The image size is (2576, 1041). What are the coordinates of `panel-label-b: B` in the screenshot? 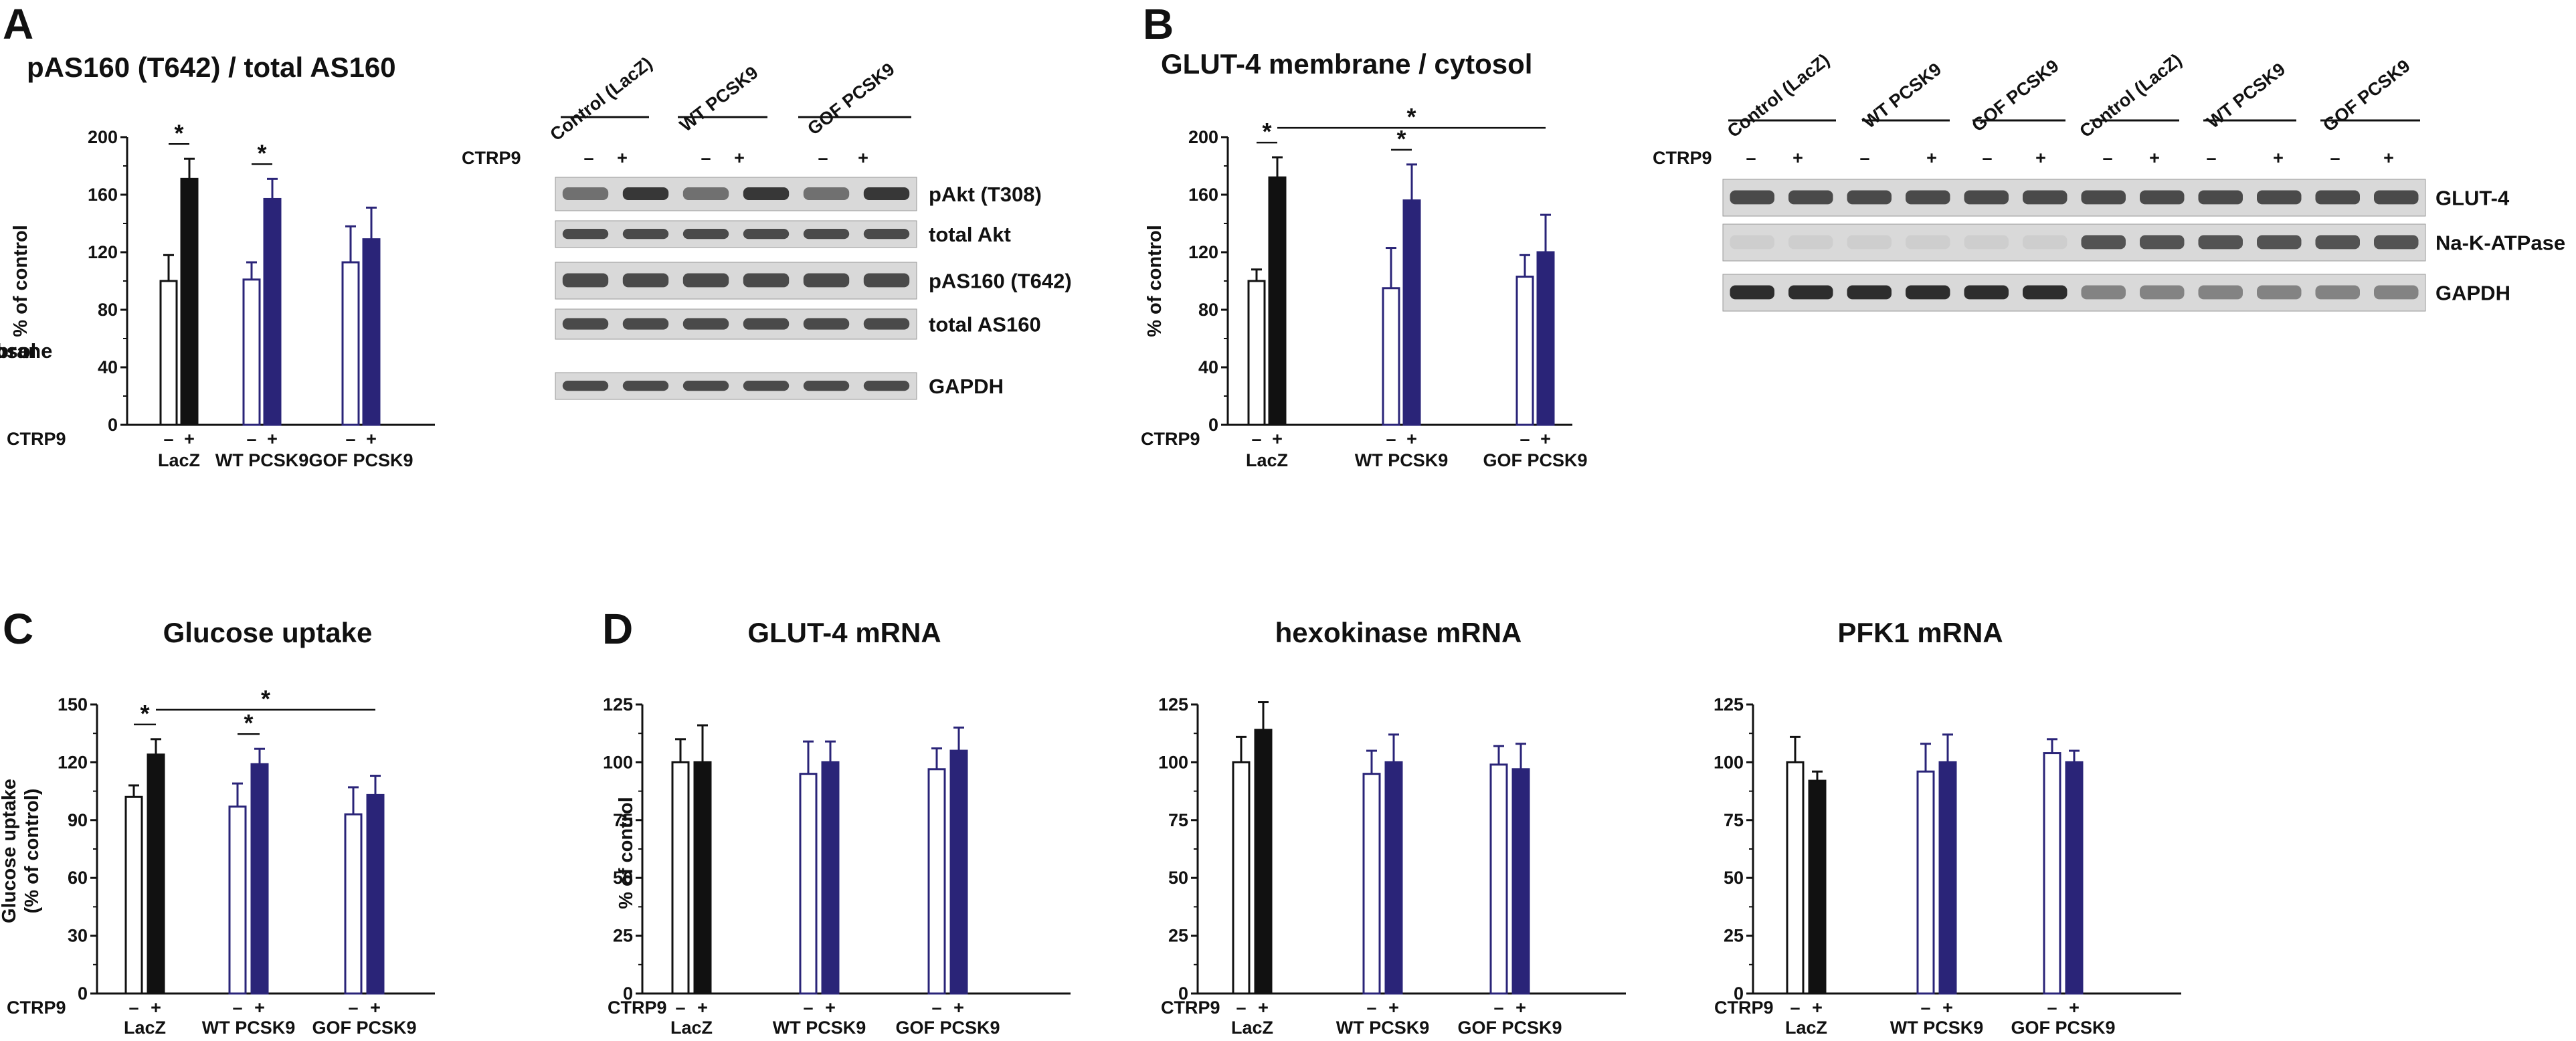 It's located at (1158, 24).